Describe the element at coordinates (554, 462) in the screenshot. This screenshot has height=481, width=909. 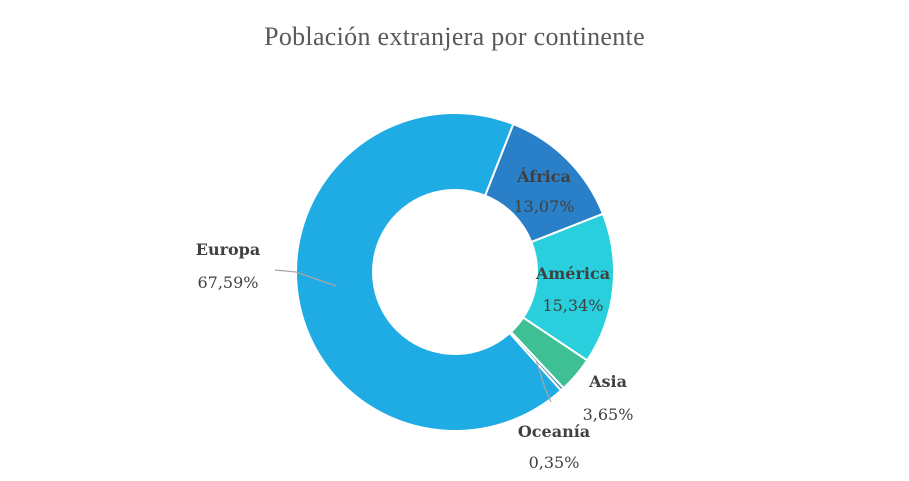
I see `label-value-oceania: 0,35%` at that location.